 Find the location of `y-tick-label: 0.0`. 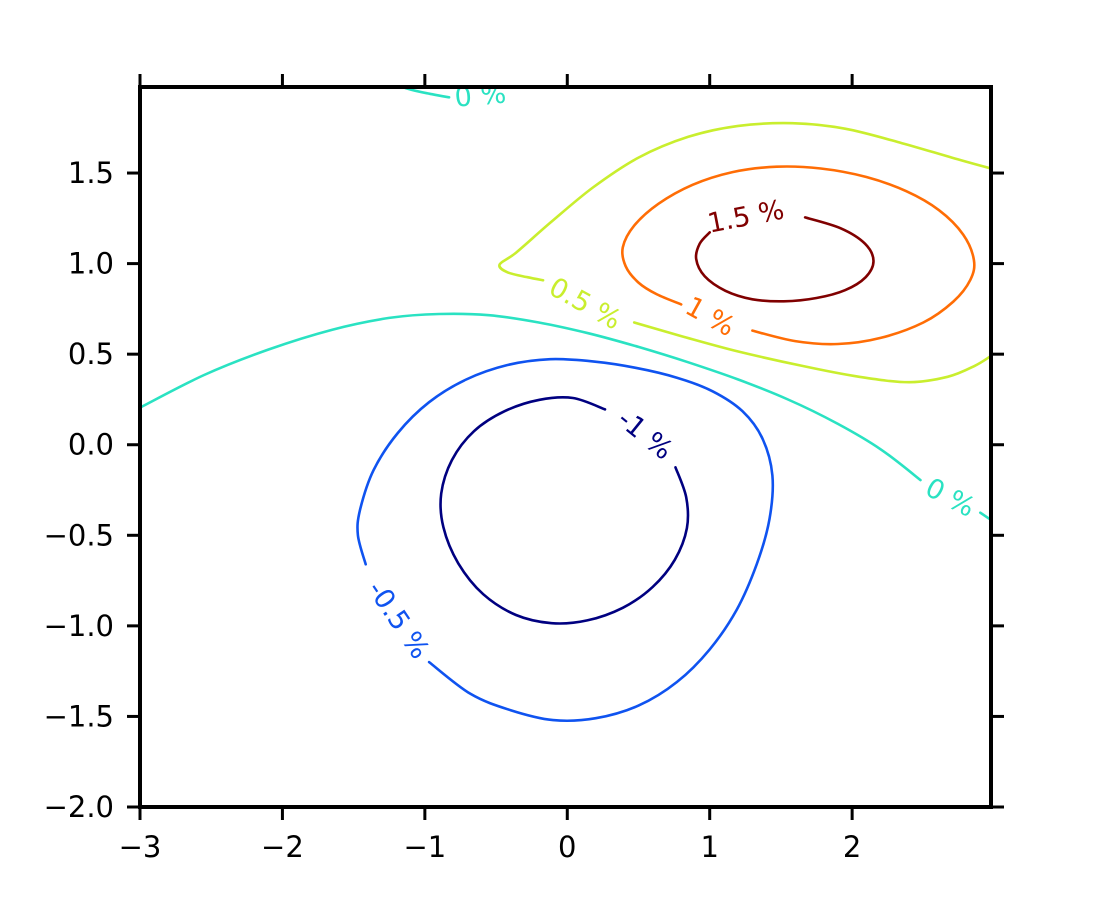

y-tick-label: 0.0 is located at coordinates (91, 445).